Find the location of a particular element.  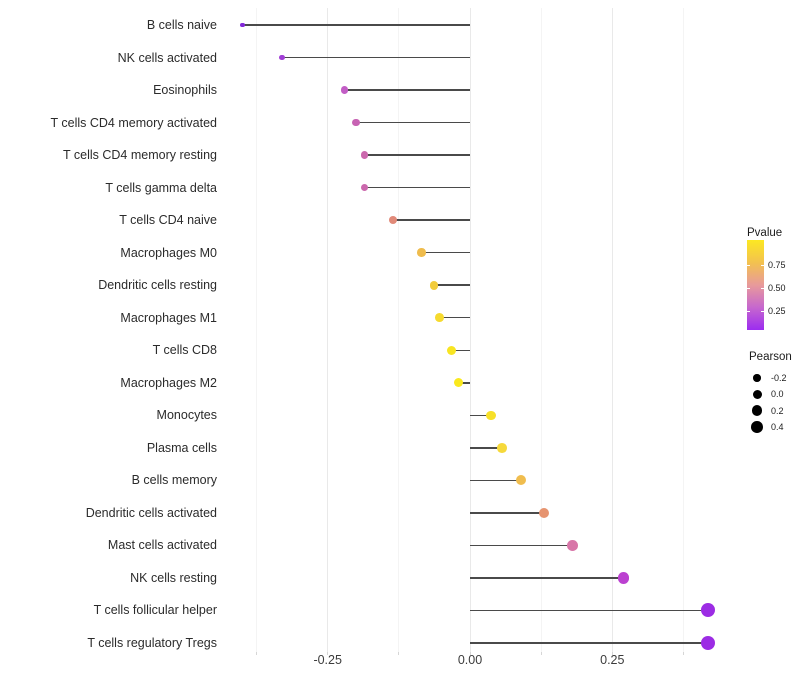

y-axis-category-label: Eosinophils is located at coordinates (185, 90).